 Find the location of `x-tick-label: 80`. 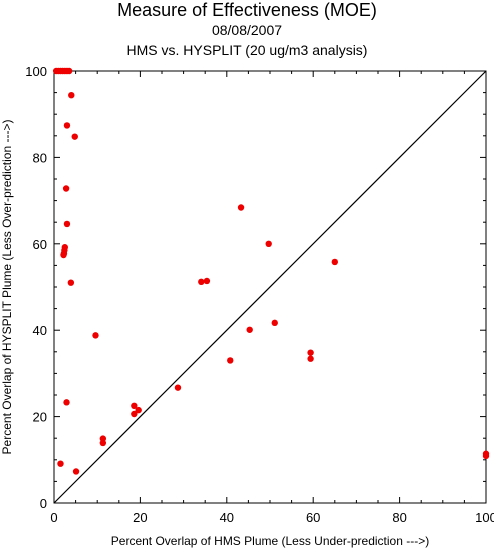

x-tick-label: 80 is located at coordinates (399, 517).